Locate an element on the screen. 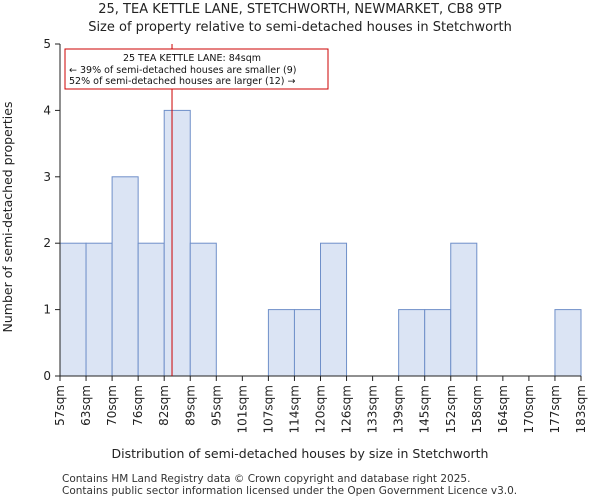  x-tick-label-76sqm: 76sqm is located at coordinates (138, 405).